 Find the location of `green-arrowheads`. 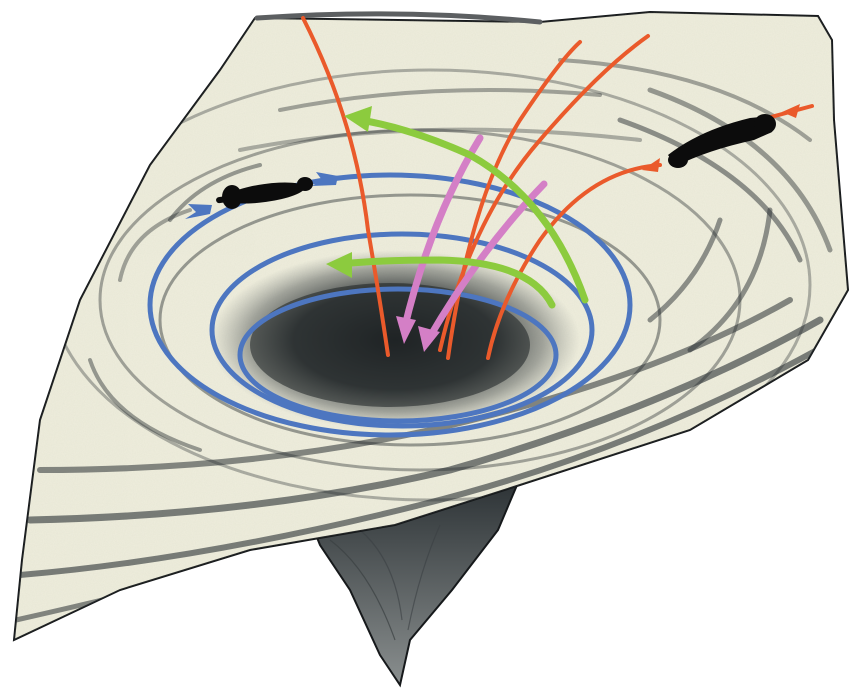

green-arrowheads is located at coordinates (349, 192).